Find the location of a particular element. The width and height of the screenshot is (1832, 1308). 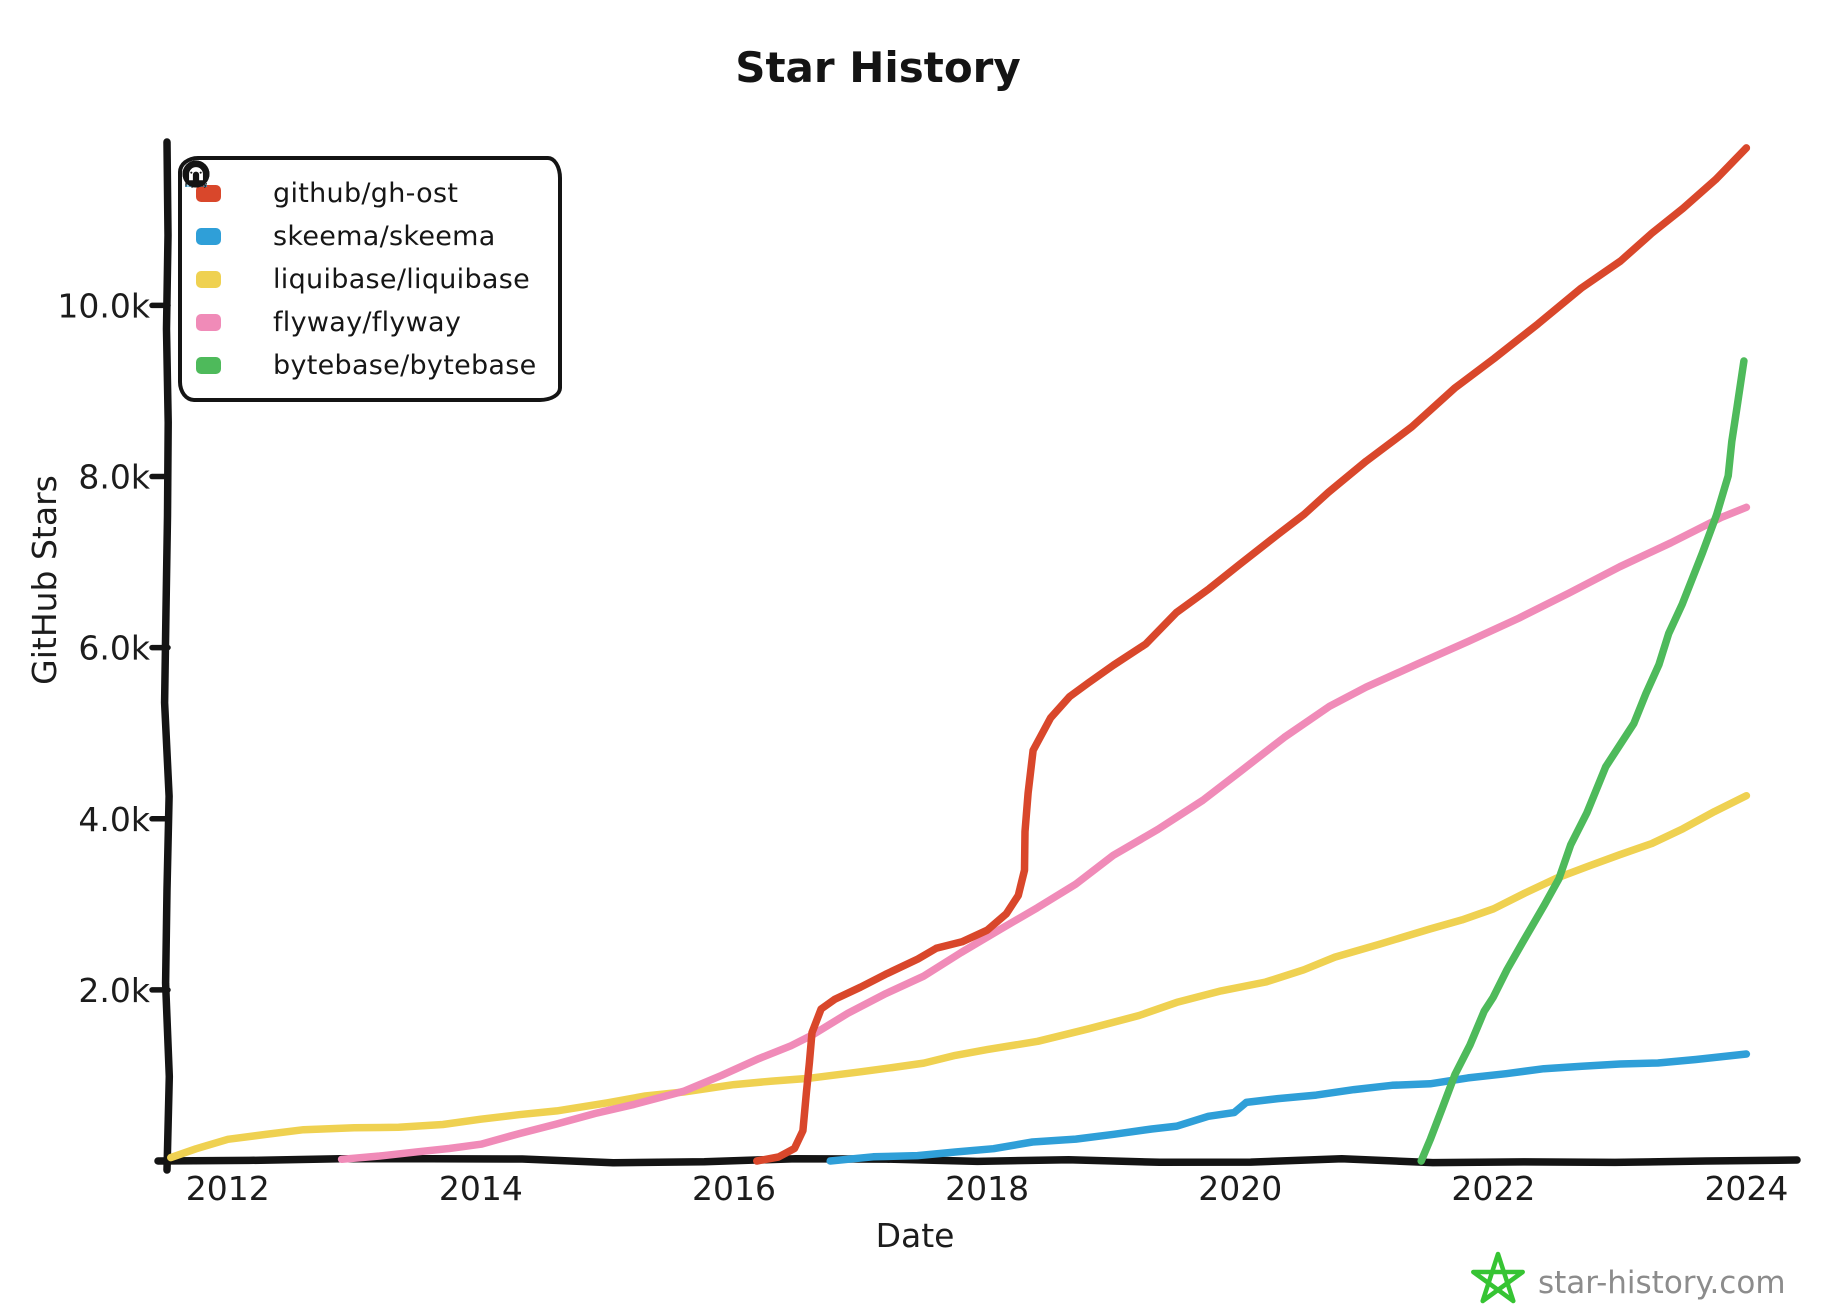

chart-title: Star History is located at coordinates (878, 67).